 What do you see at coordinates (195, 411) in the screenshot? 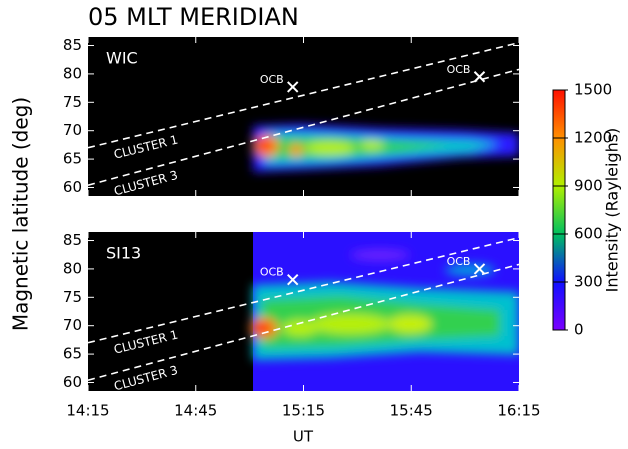
I see `x-tick-label: 14:45` at bounding box center [195, 411].